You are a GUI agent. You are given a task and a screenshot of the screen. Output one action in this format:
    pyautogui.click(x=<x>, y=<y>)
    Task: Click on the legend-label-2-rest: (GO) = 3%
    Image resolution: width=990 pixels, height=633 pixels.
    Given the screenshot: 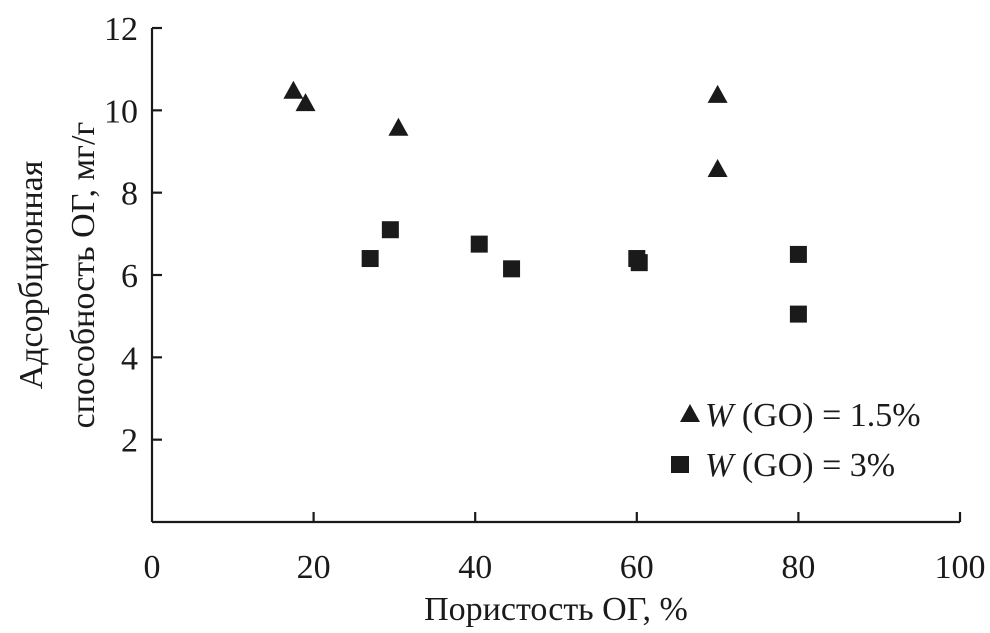 What is the action you would take?
    pyautogui.click(x=814, y=465)
    